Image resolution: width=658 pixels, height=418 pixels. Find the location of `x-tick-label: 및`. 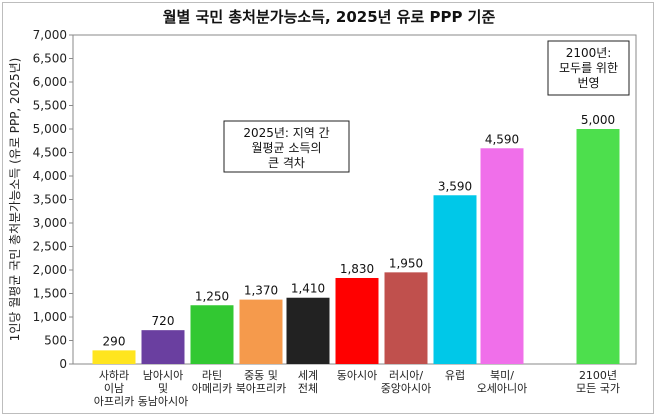

x-tick-label: 및 is located at coordinates (163, 388).